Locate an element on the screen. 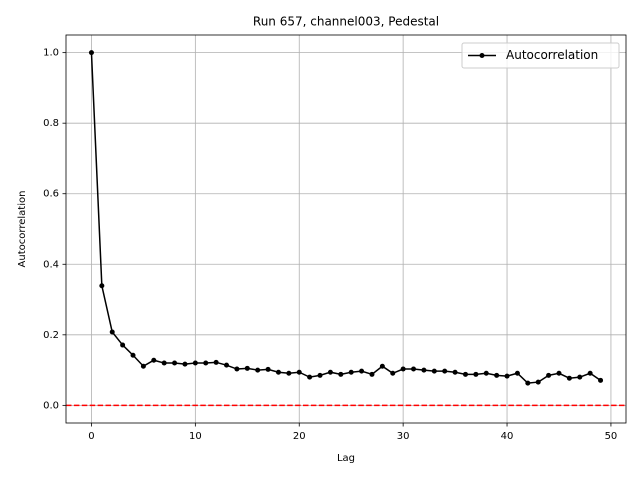 The height and width of the screenshot is (480, 640). x-tick-label: 10 is located at coordinates (195, 436).